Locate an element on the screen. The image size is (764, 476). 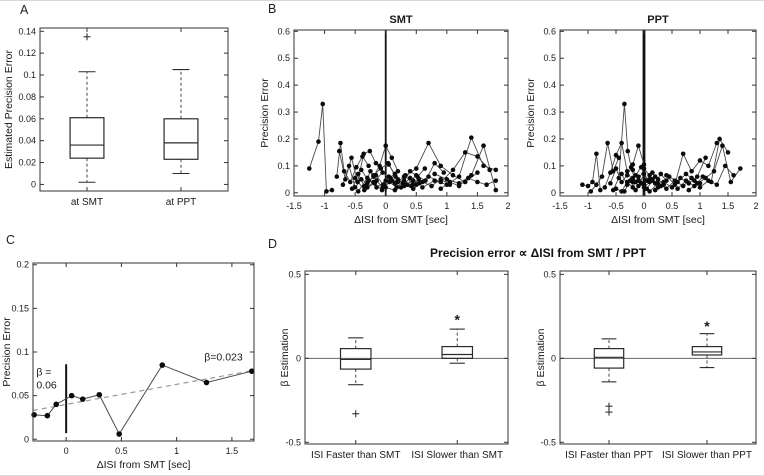
svg-text: ISI Slower than PPT is located at coordinates (707, 455).